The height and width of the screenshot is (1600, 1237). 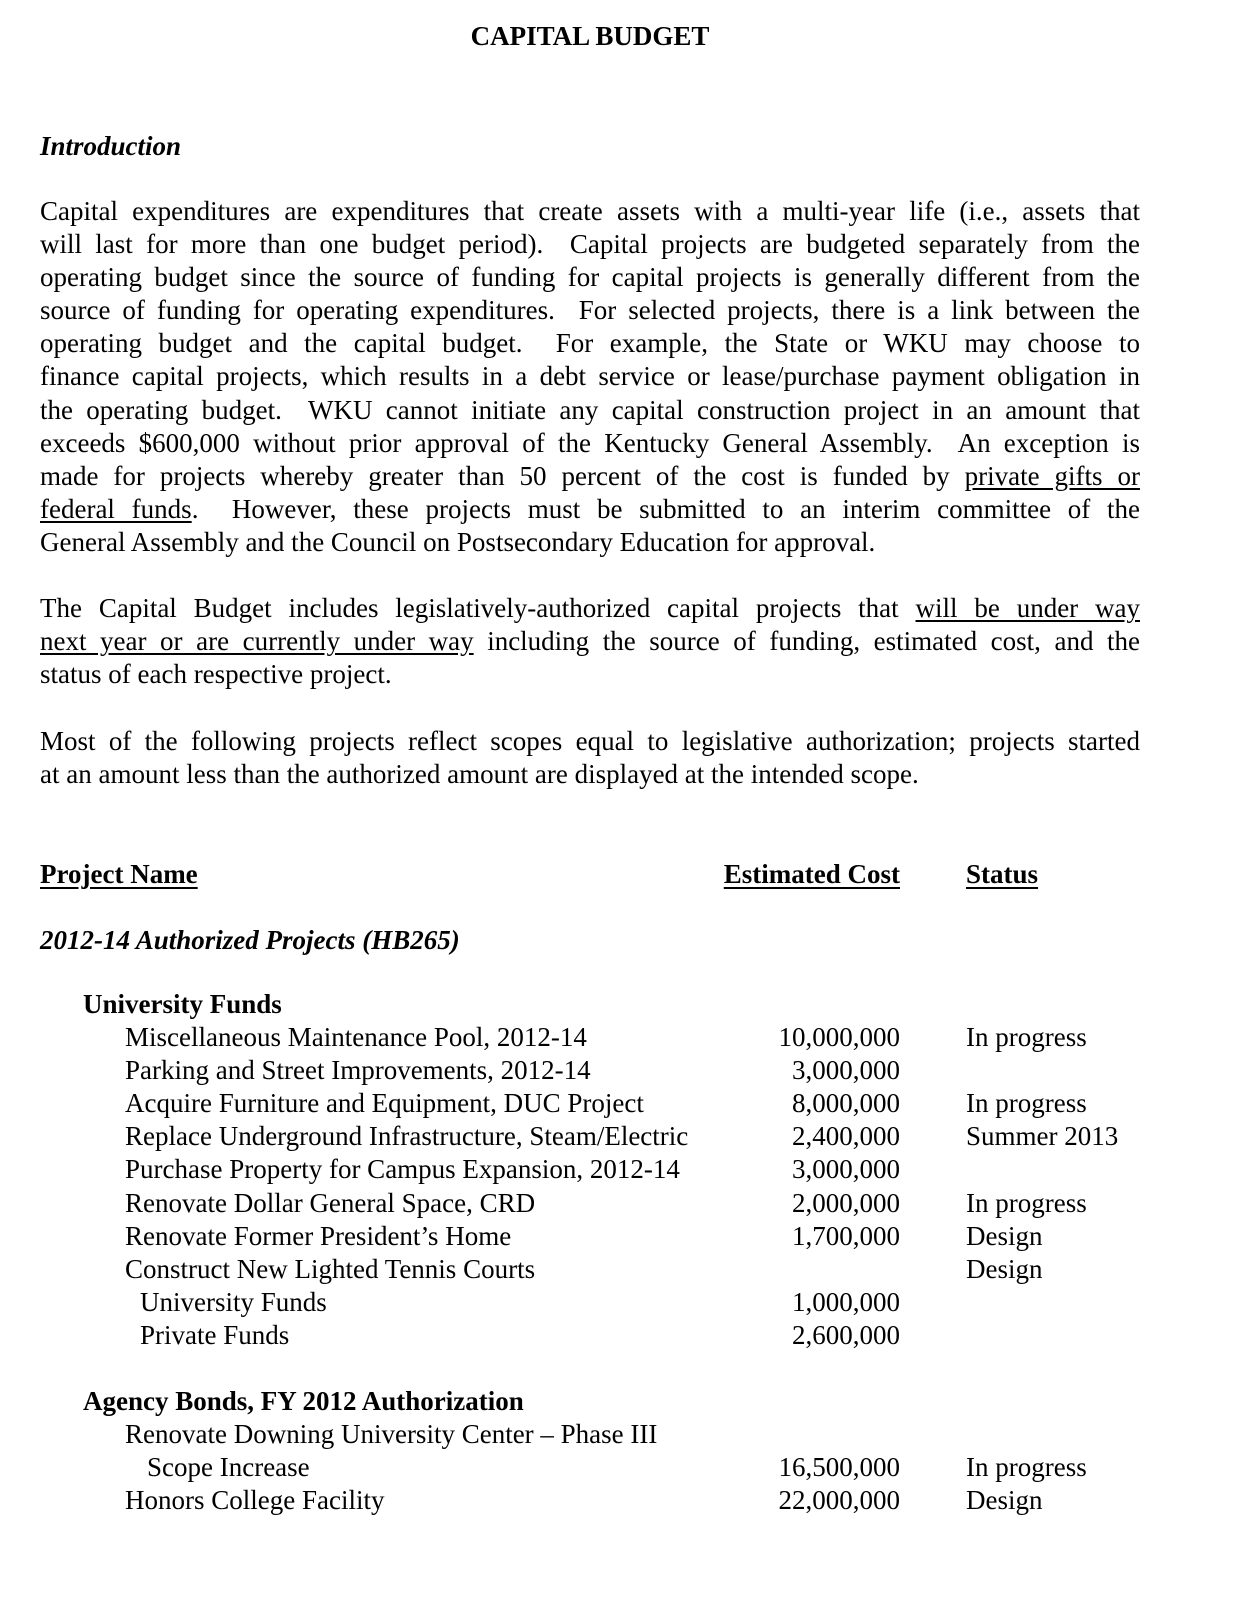 I want to click on column-header-status: Status, so click(x=1002, y=874).